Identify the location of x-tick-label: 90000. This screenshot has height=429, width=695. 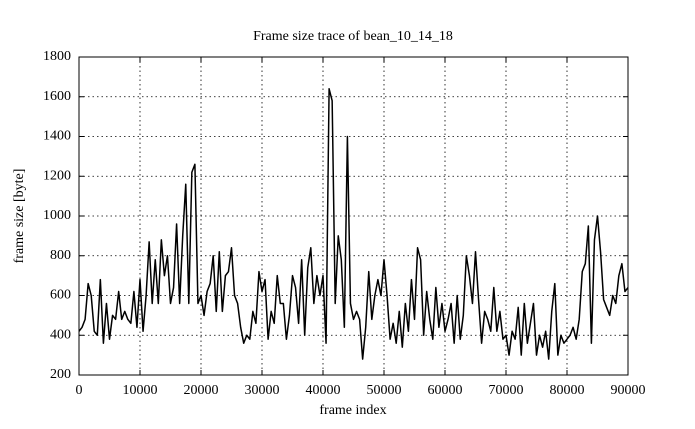
(628, 390).